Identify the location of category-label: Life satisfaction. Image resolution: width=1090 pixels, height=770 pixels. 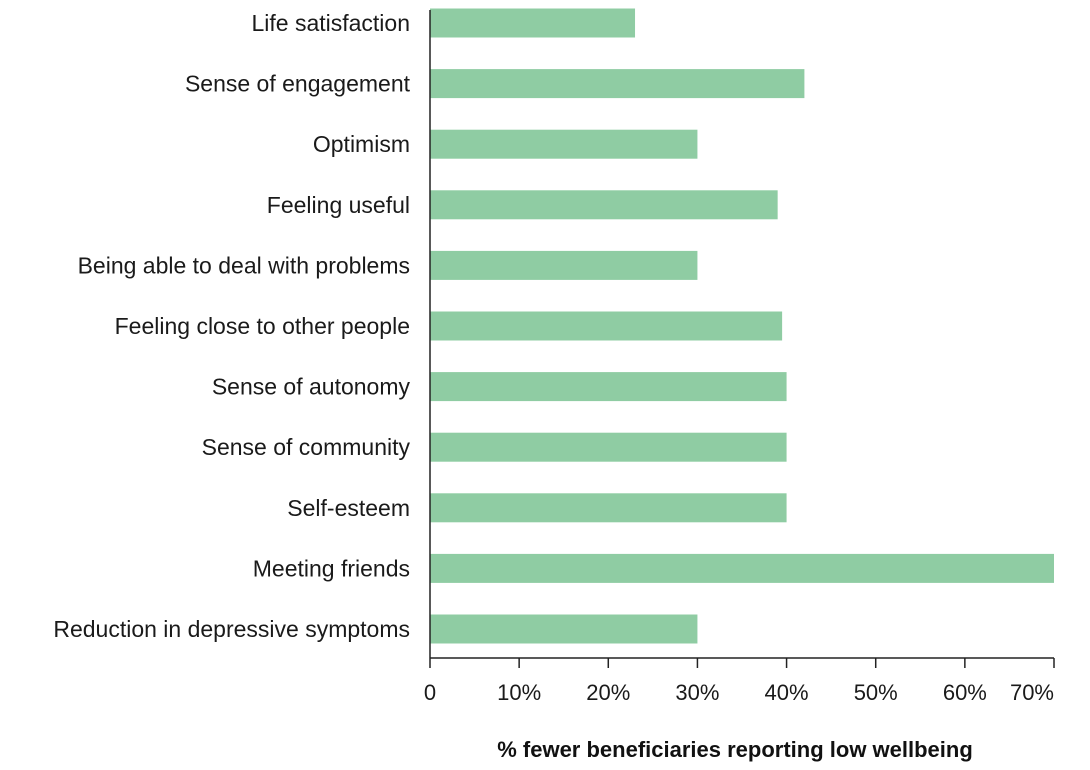
(330, 23).